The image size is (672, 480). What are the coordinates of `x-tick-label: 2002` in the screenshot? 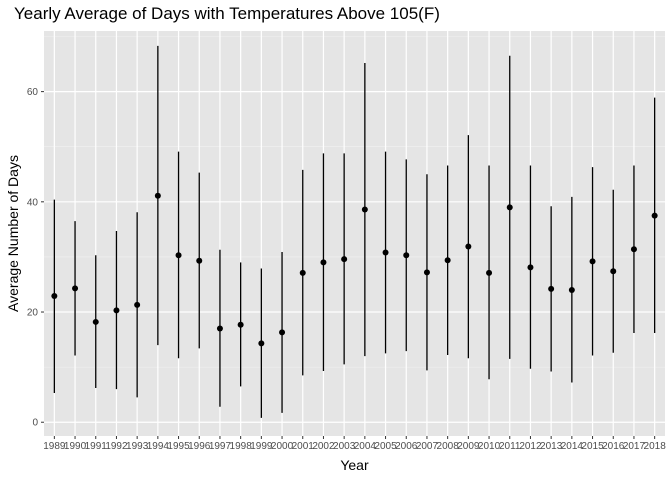 It's located at (323, 446).